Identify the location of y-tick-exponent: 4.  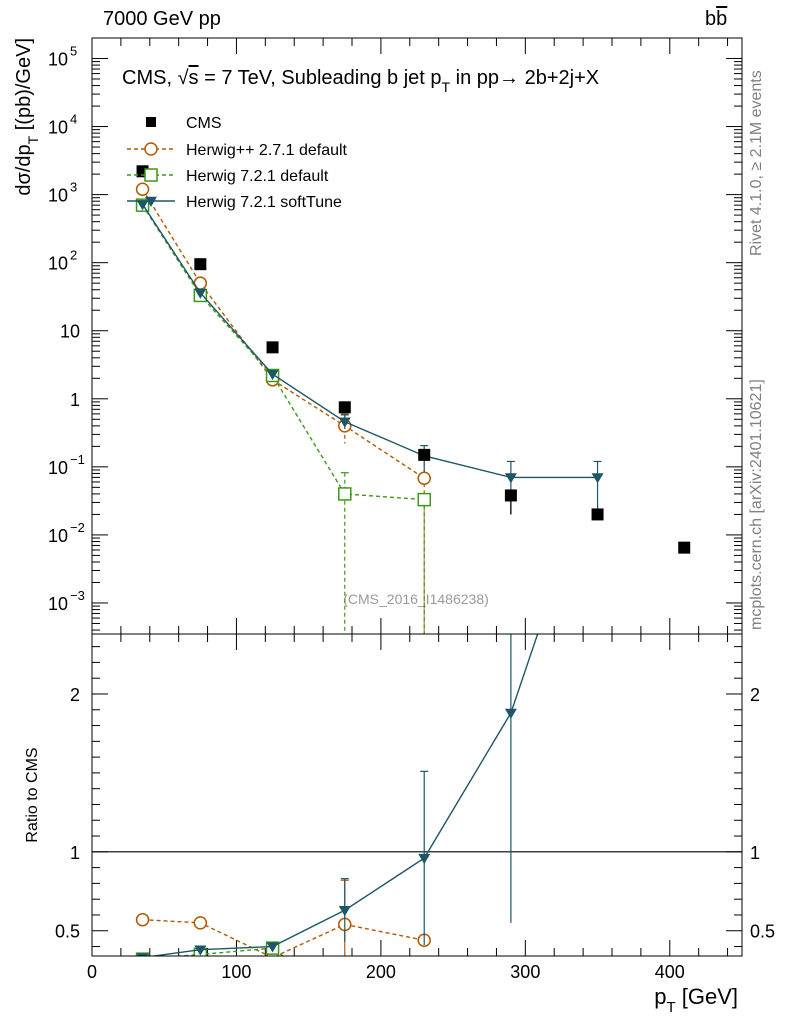
(73, 119).